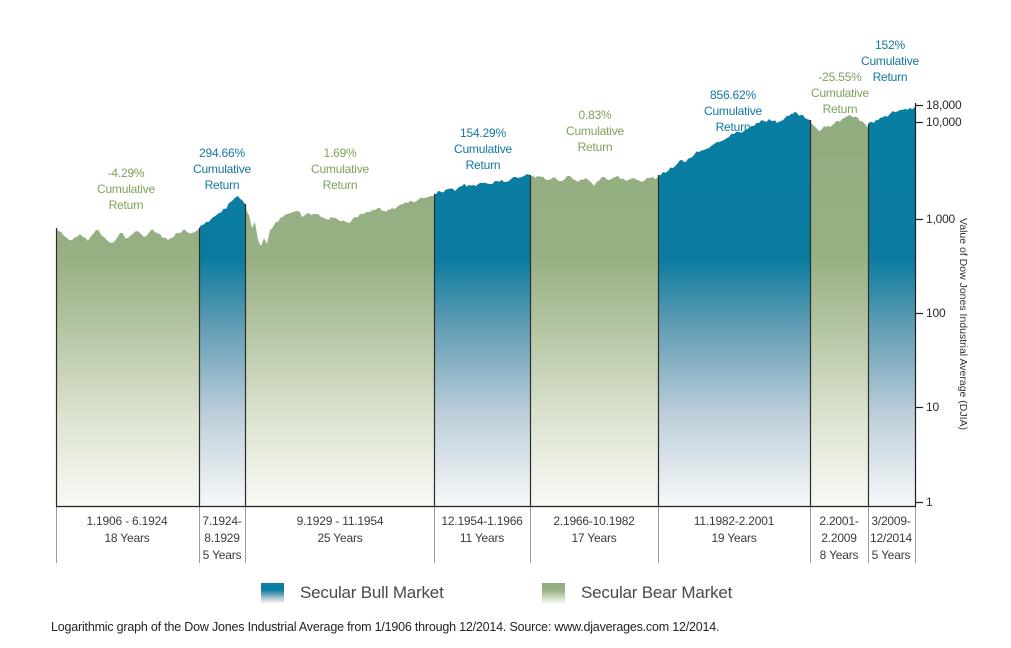  I want to click on legend-bear-swatch, so click(553, 593).